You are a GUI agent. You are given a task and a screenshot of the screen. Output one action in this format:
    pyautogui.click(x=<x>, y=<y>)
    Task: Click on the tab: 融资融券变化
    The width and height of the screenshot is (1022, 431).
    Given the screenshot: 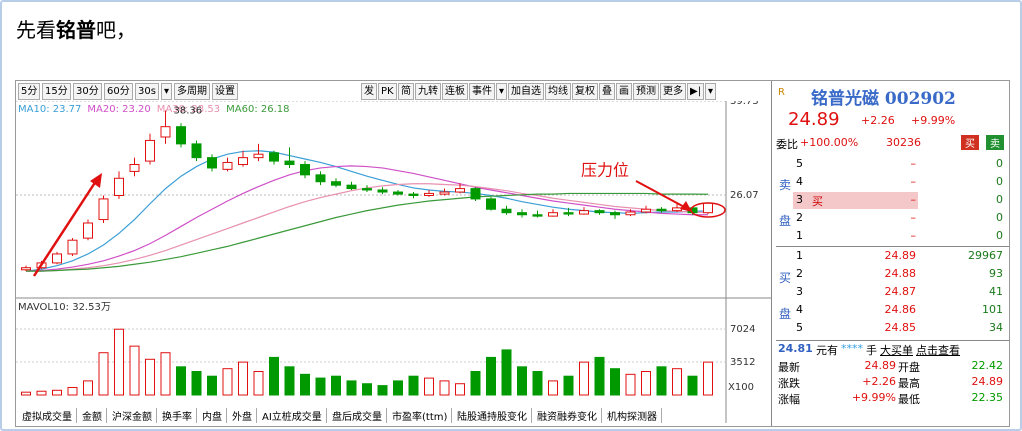 What is the action you would take?
    pyautogui.click(x=567, y=415)
    